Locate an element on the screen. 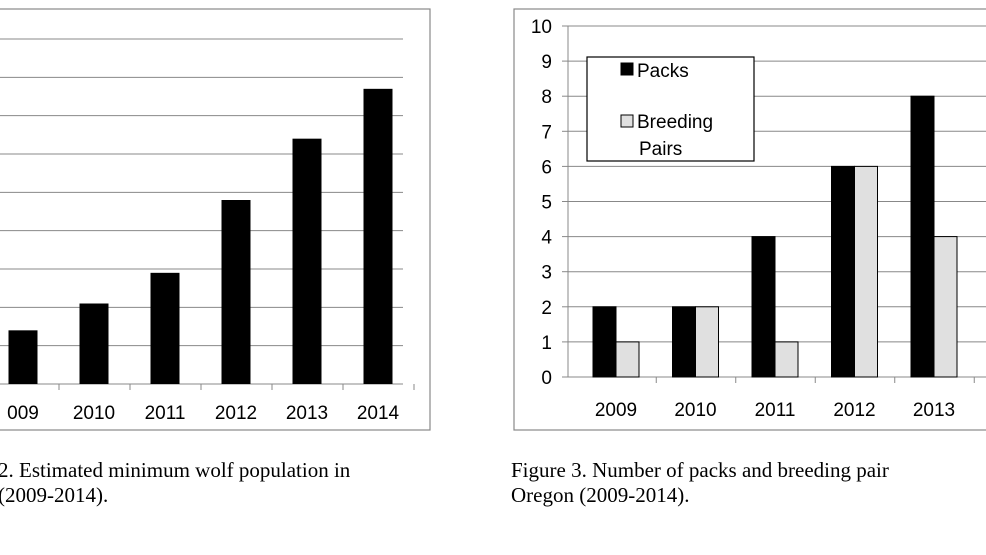  y-tick-label: 4 is located at coordinates (546, 238).